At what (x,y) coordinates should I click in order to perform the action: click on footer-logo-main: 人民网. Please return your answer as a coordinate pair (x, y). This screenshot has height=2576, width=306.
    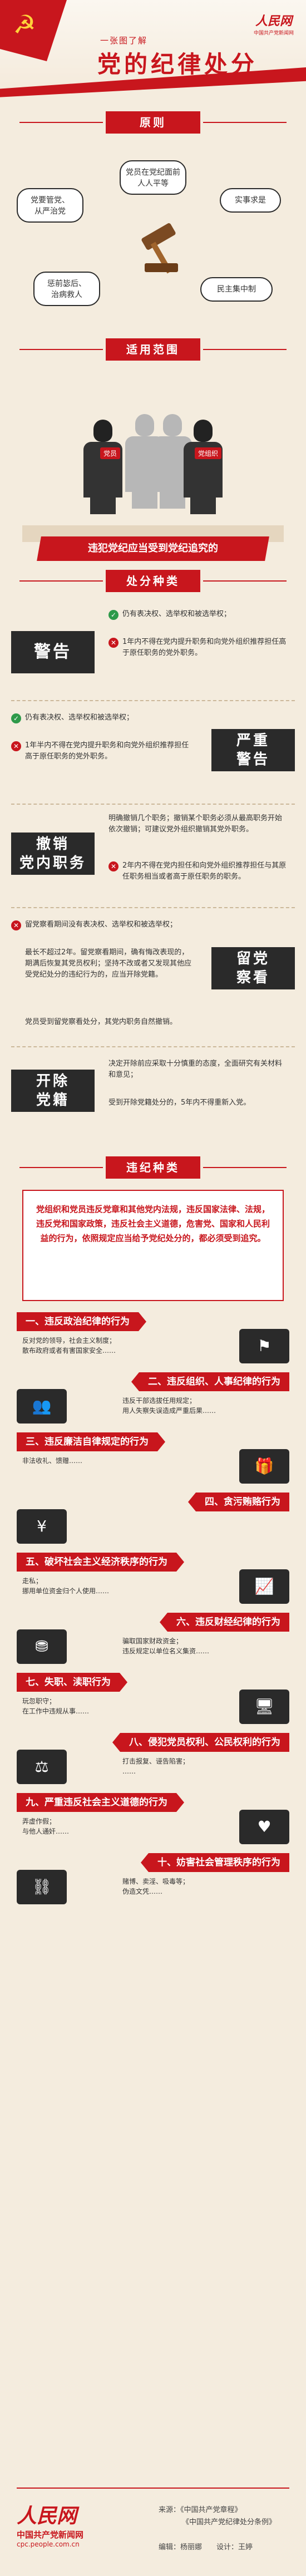
    Looking at the image, I should click on (47, 2516).